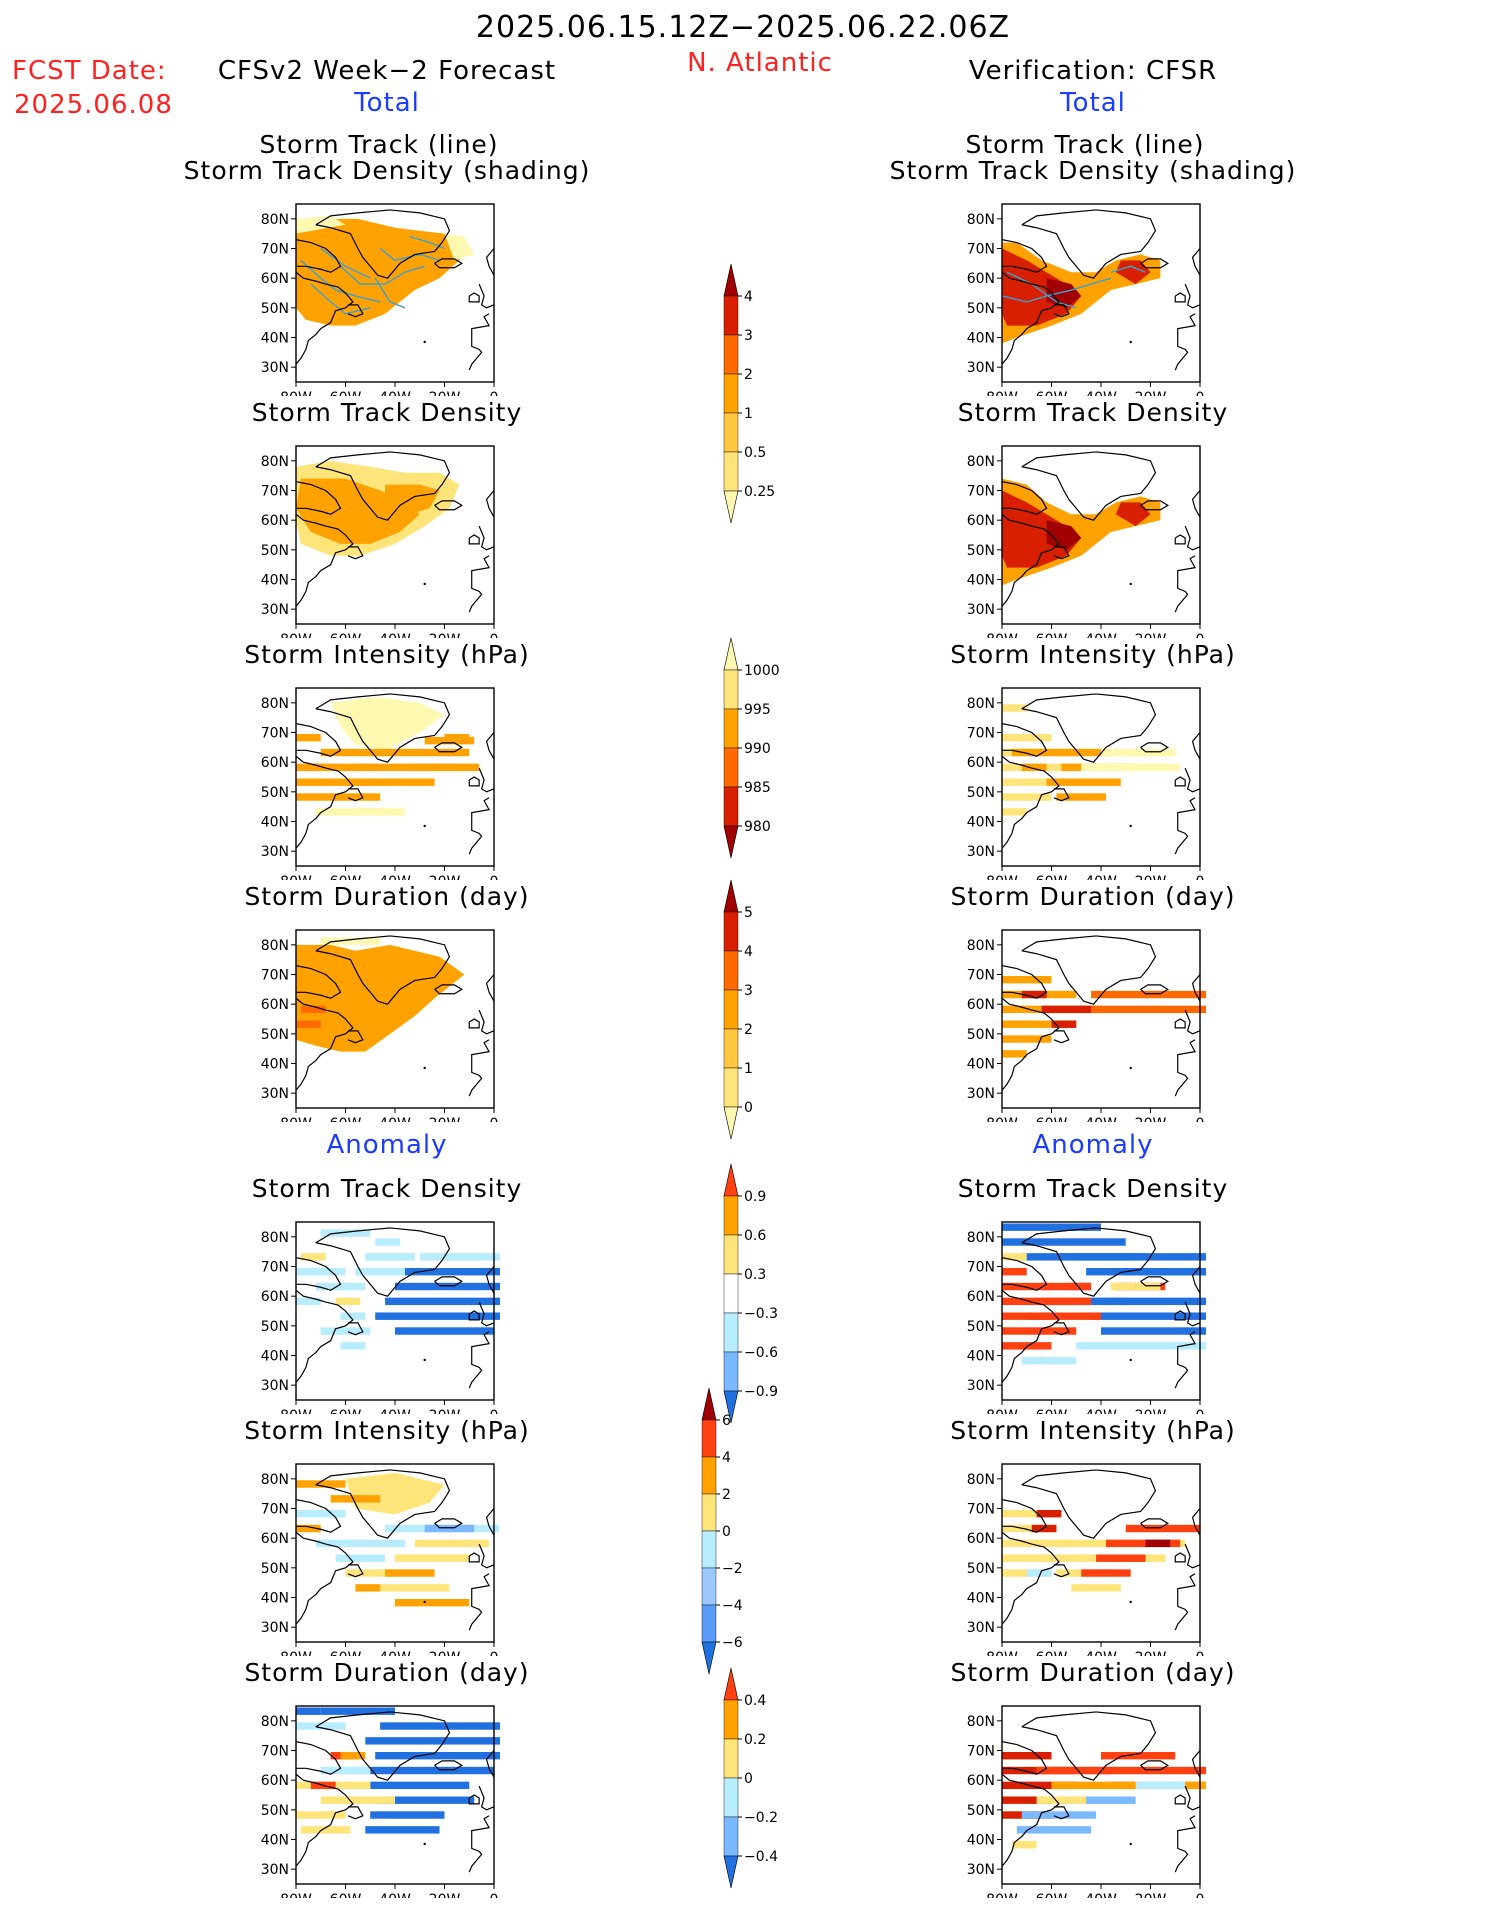  What do you see at coordinates (1086, 1317) in the screenshot?
I see `map-verif-anom-density: 80N 70N 60N 50N 40N 30N 80W 60W 40W 20W 0` at bounding box center [1086, 1317].